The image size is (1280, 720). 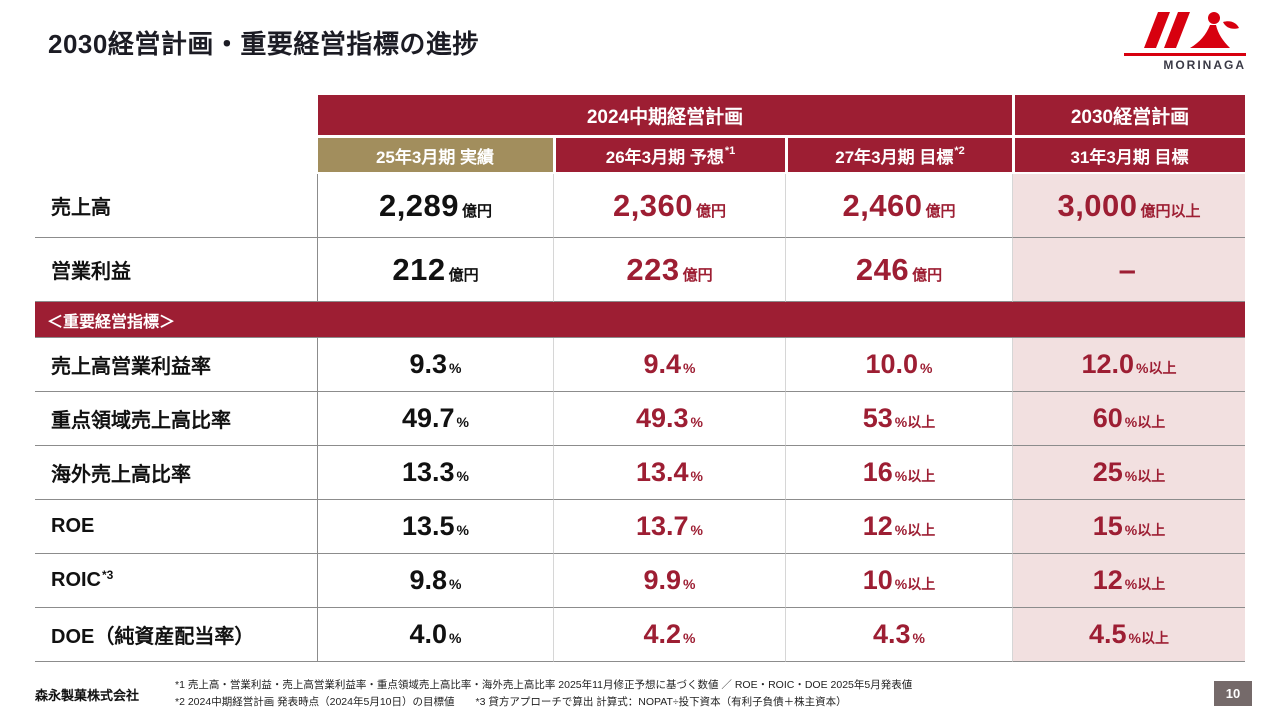 What do you see at coordinates (176, 527) in the screenshot?
I see `row-label-roe: ROE` at bounding box center [176, 527].